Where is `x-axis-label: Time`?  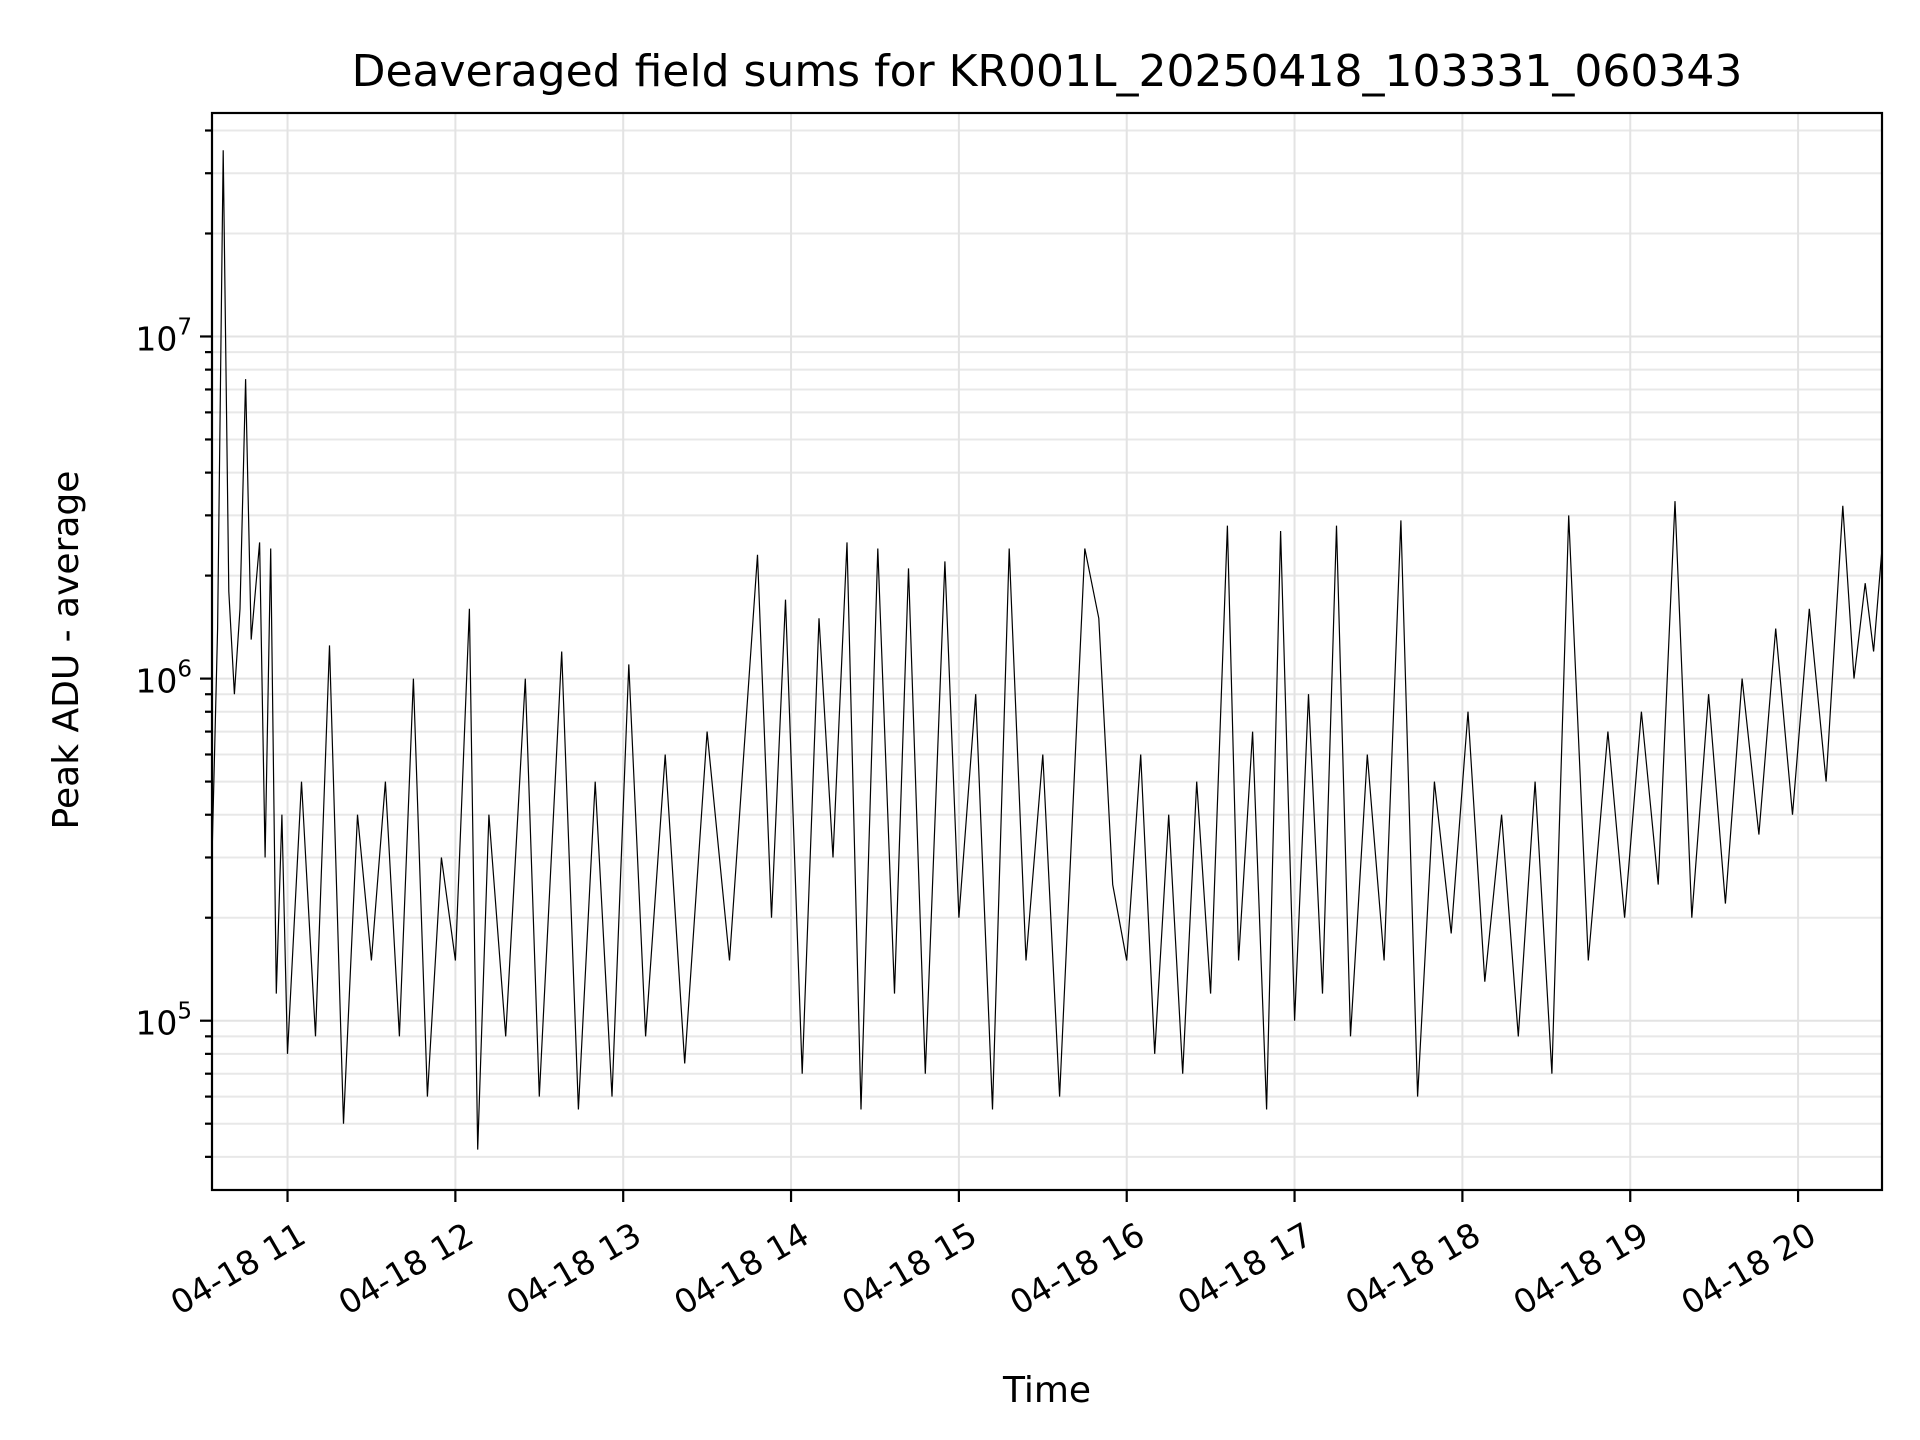
x-axis-label: Time is located at coordinates (1046, 1390).